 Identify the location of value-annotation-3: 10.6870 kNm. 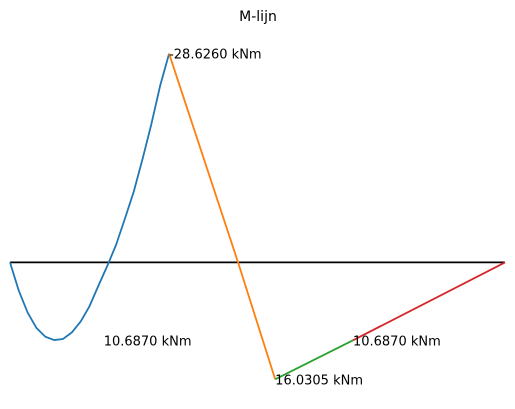
(148, 341).